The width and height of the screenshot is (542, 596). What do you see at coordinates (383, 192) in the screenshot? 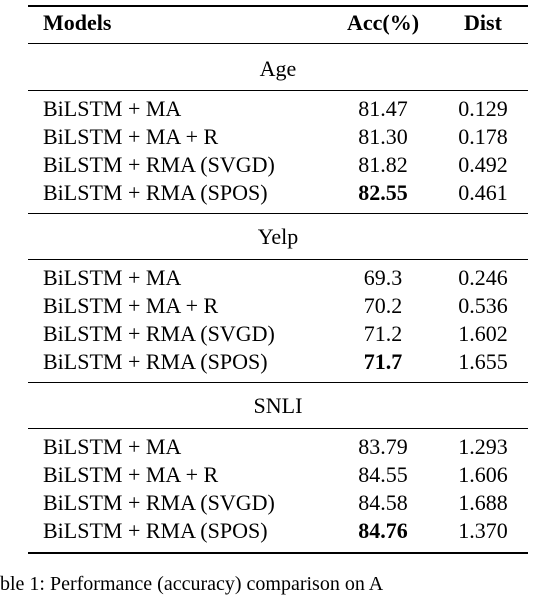
I see `acc-value-best: 82.55` at bounding box center [383, 192].